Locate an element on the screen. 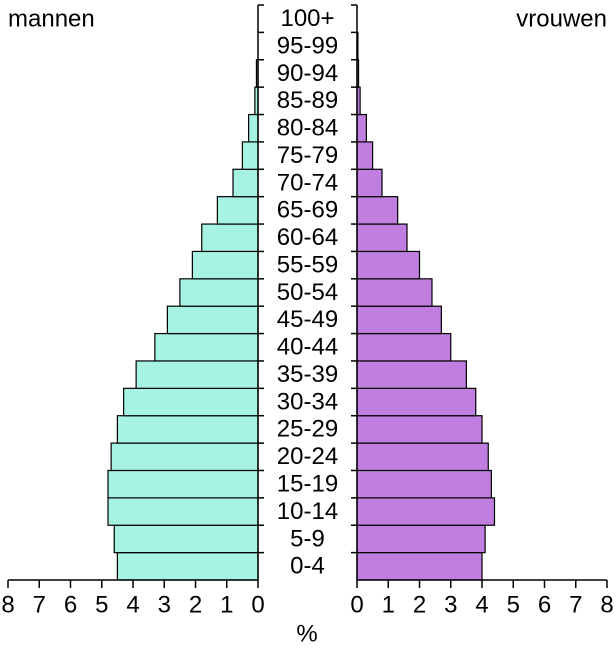 The width and height of the screenshot is (616, 654). age-group-label: 50-54 is located at coordinates (307, 292).